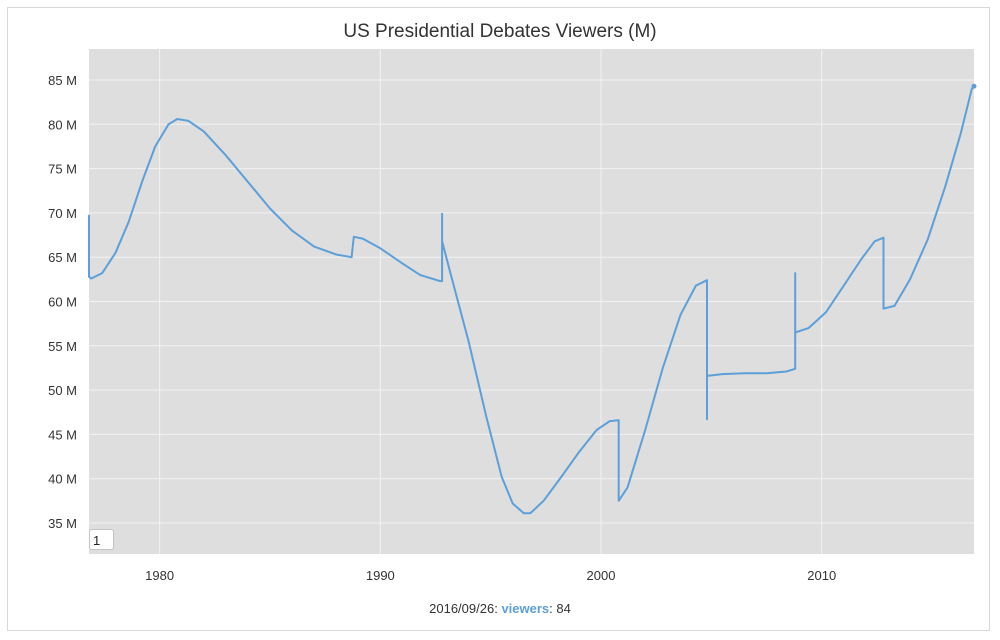 This screenshot has height=640, width=1000. Describe the element at coordinates (62, 169) in the screenshot. I see `y-tick-label: 75 M` at that location.